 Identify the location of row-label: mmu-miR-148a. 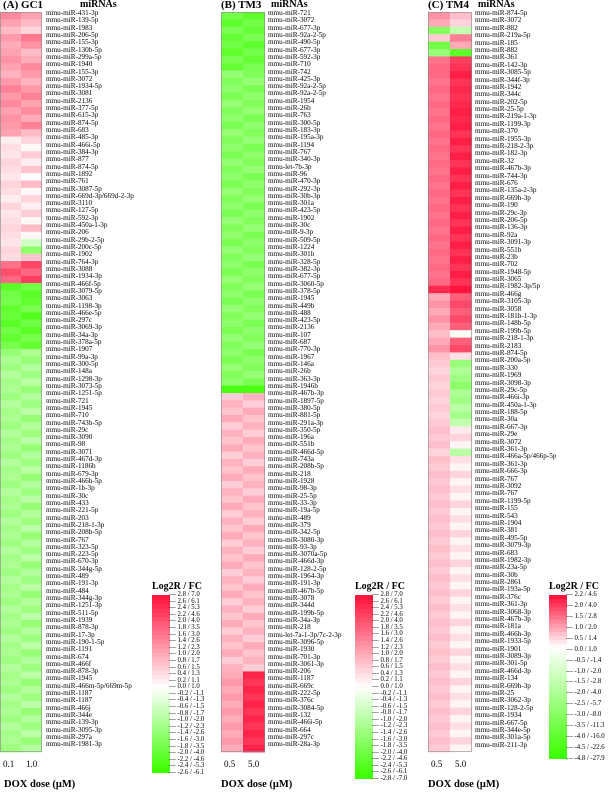
(69, 371).